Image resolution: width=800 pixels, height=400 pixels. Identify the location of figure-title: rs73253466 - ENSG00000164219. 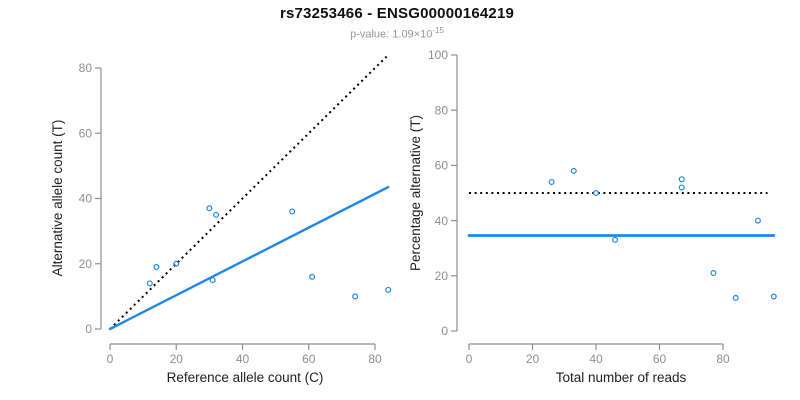
(397, 13).